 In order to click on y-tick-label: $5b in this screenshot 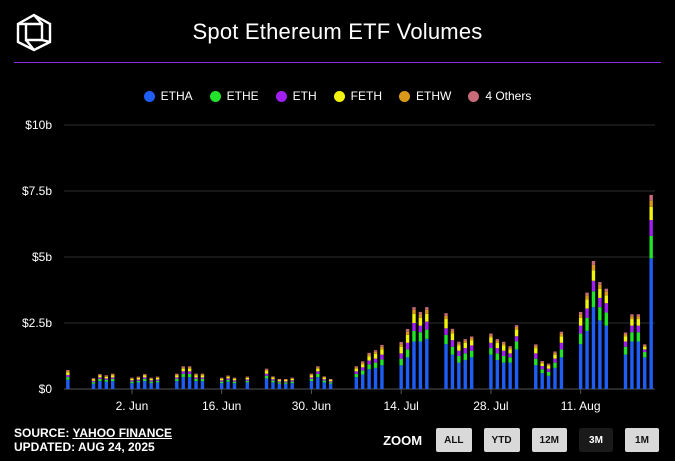, I will do `click(42, 257)`.